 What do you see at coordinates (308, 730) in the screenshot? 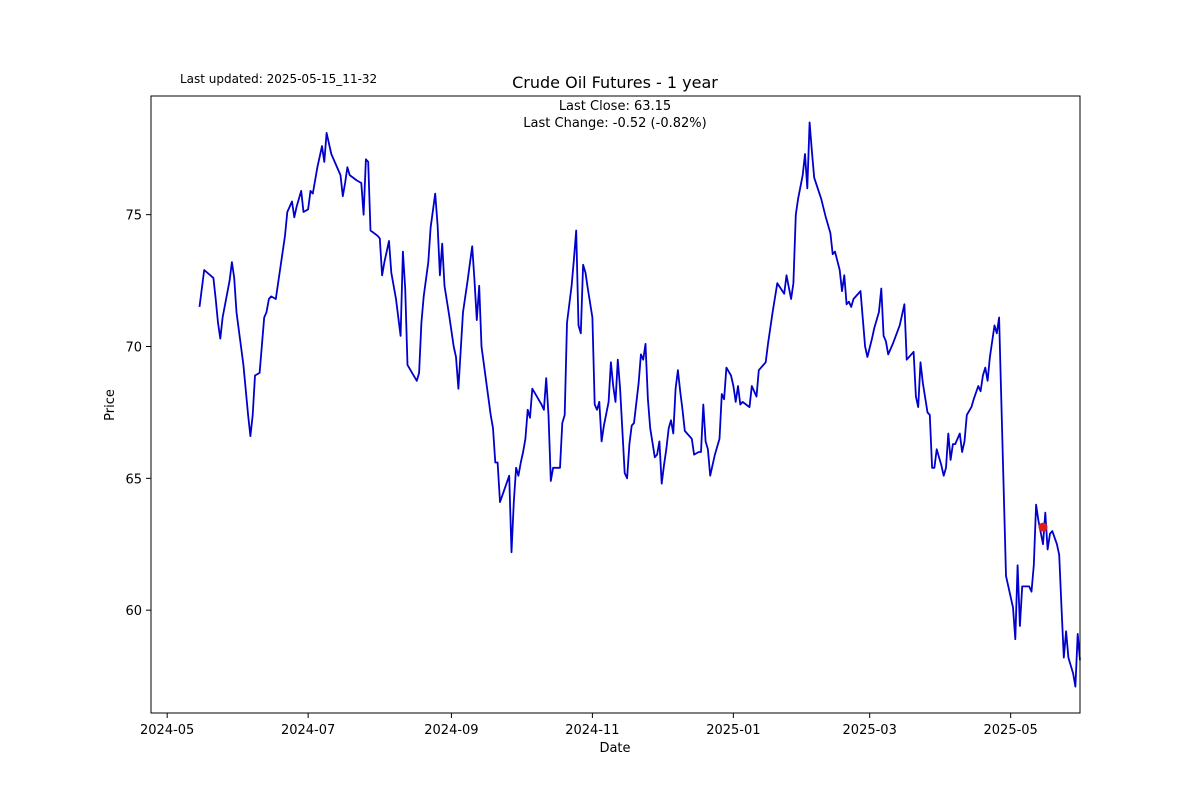
I see `x-tick-label: 2024-07` at bounding box center [308, 730].